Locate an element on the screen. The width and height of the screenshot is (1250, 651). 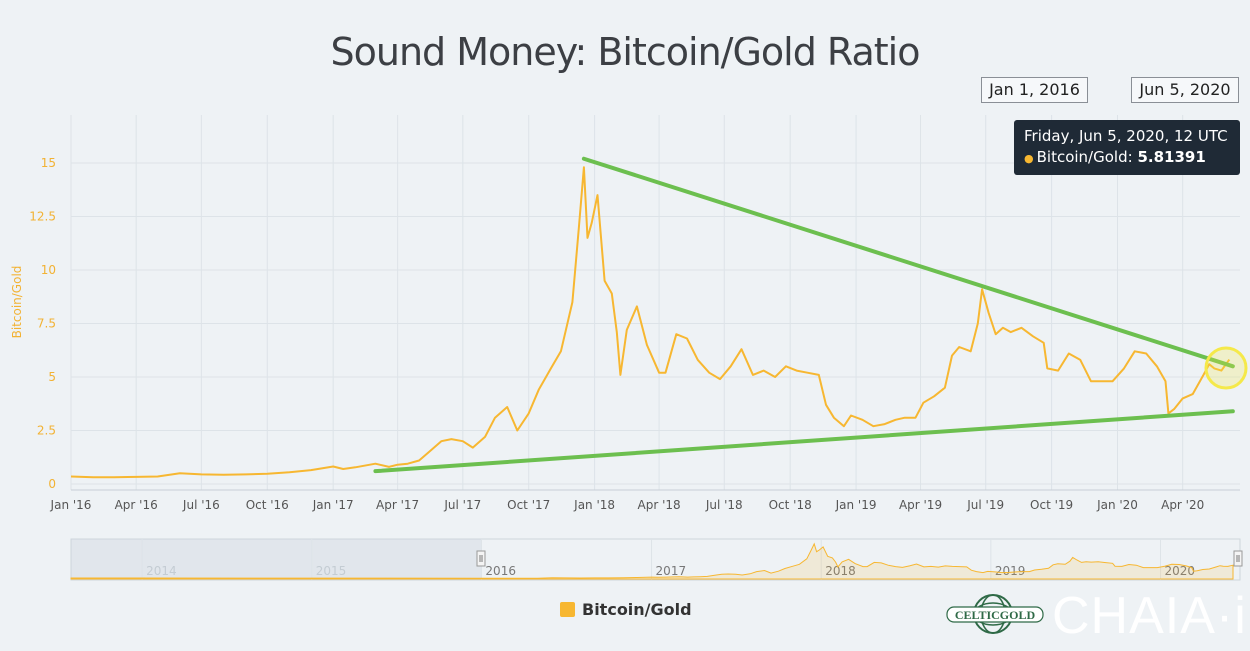
legend-item-bitcoin-gold: Bitcoin/Gold is located at coordinates (626, 610).